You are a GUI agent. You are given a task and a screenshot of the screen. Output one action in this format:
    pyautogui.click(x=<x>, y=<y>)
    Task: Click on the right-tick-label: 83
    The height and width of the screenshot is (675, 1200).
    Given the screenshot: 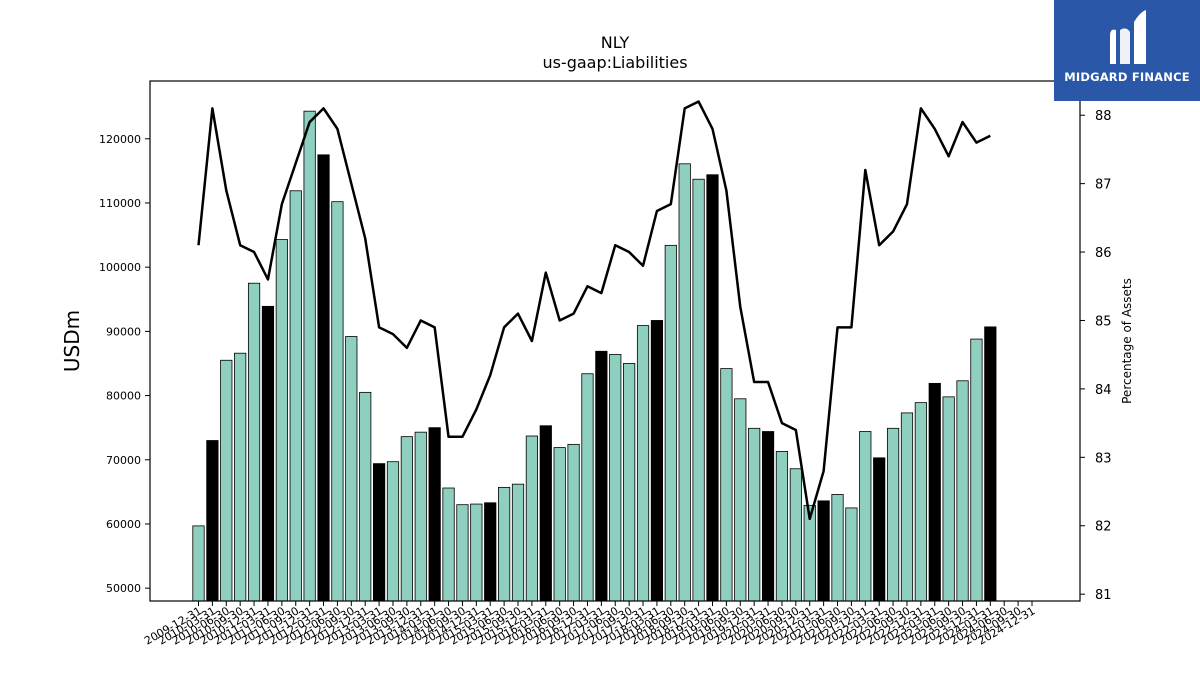 What is the action you would take?
    pyautogui.click(x=1103, y=458)
    